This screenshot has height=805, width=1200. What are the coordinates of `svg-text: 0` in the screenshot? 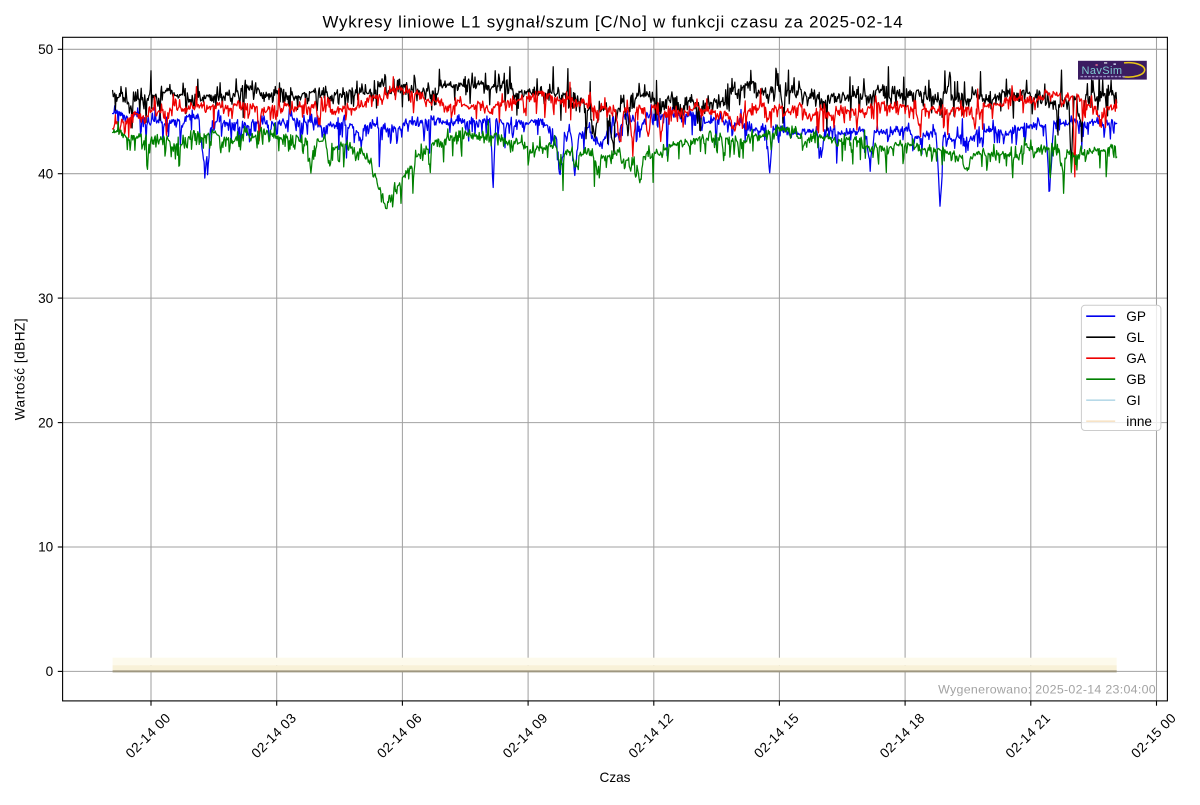 It's located at (50, 671).